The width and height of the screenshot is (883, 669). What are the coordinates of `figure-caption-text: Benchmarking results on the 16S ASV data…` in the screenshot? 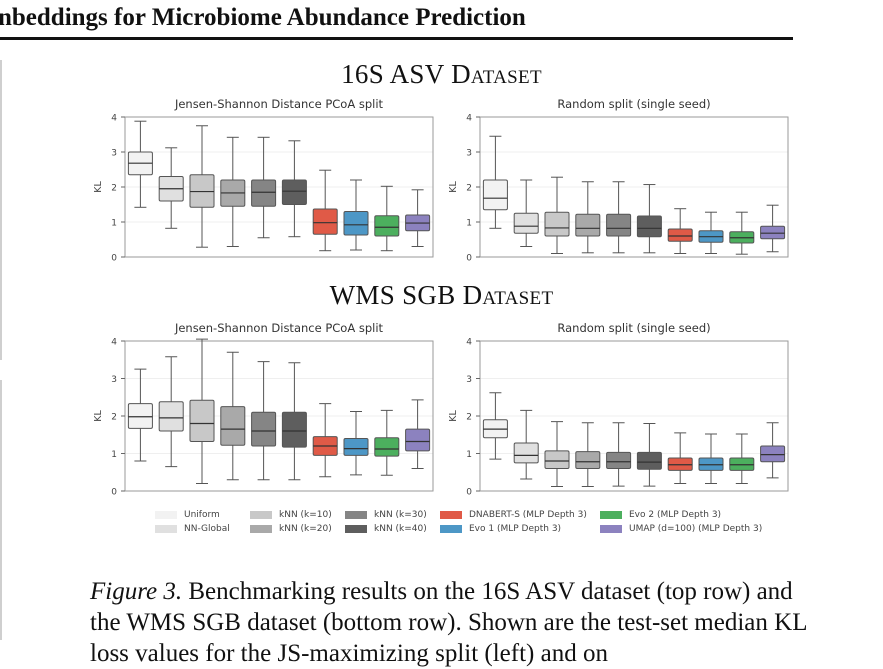 It's located at (448, 622).